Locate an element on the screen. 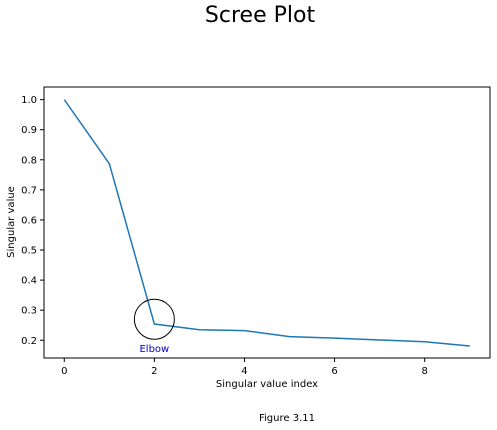 The image size is (497, 430). annotation-layer: Elbow is located at coordinates (154, 326).